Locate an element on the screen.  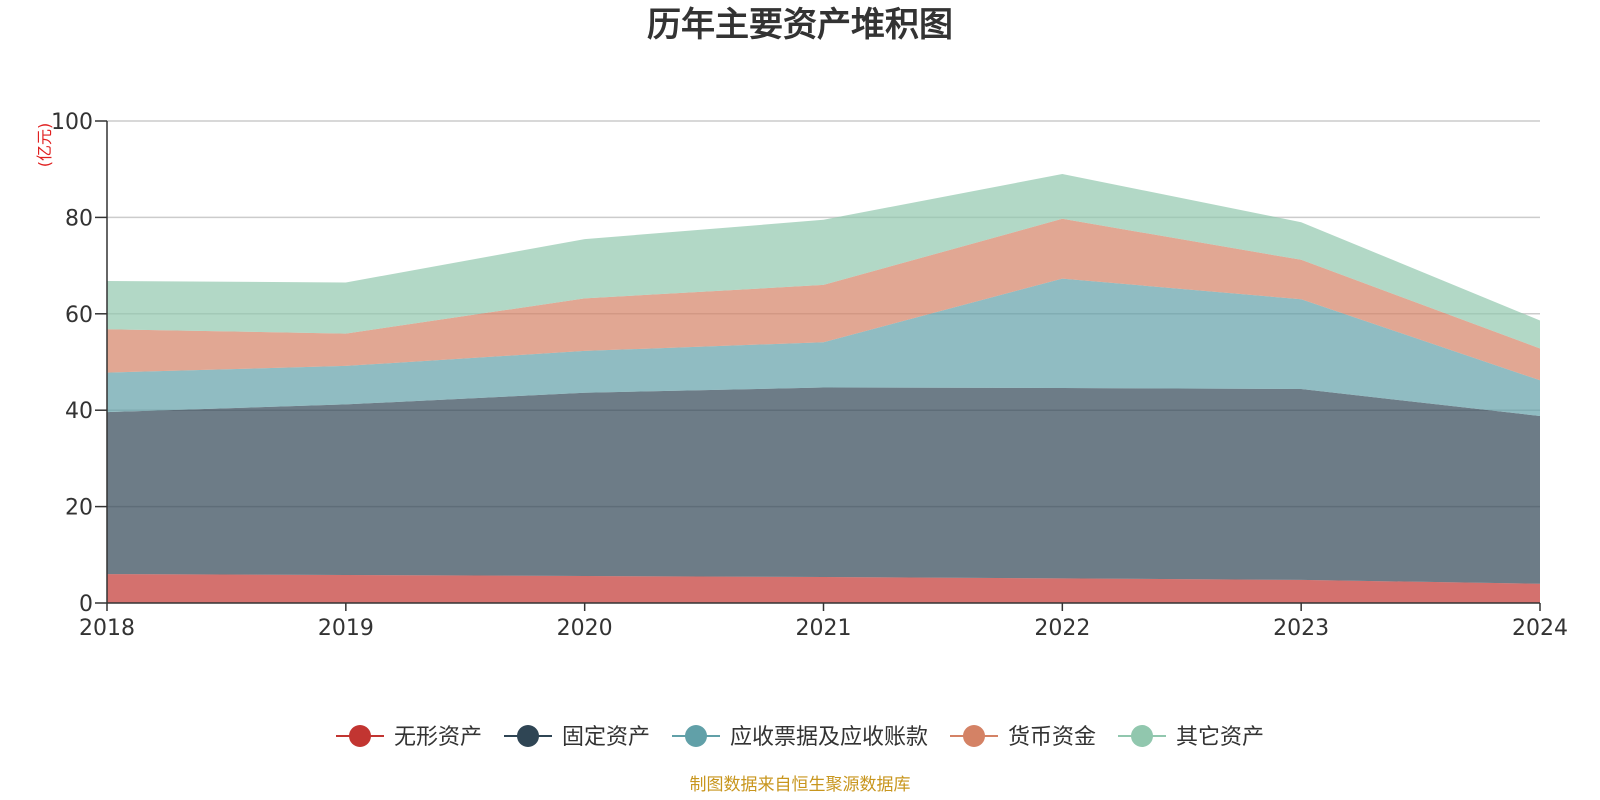
data-source-note: 制图数据来自恒生聚源数据库 is located at coordinates (800, 785).